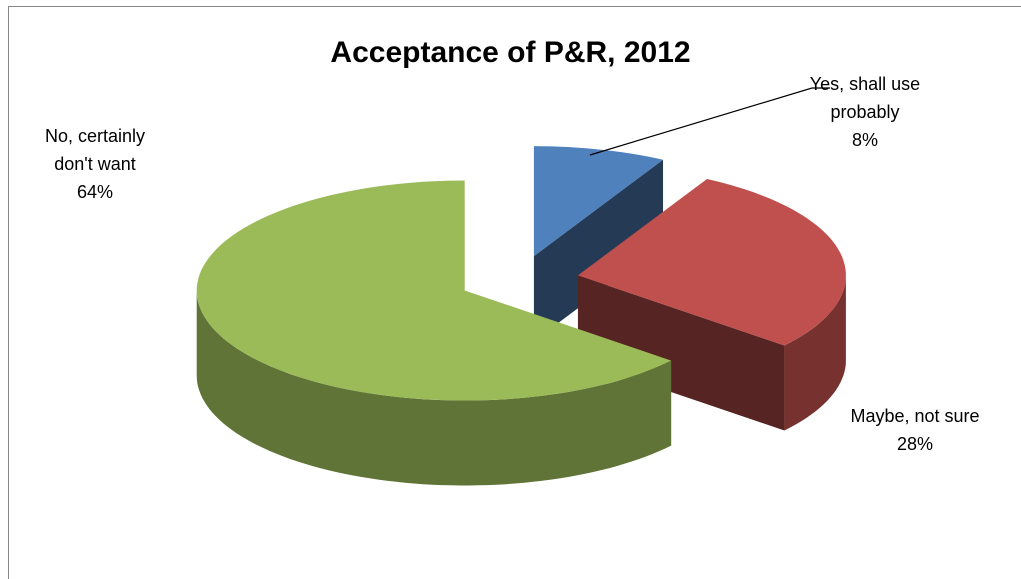 This screenshot has width=1021, height=579. I want to click on data-label: Yes, shall use probably 8%, so click(865, 112).